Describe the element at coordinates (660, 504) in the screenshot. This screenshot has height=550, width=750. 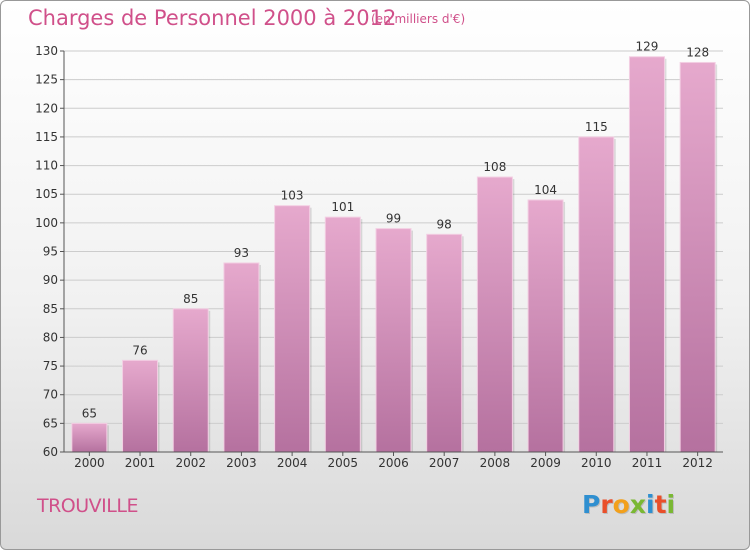
I see `logo-letter: t` at that location.